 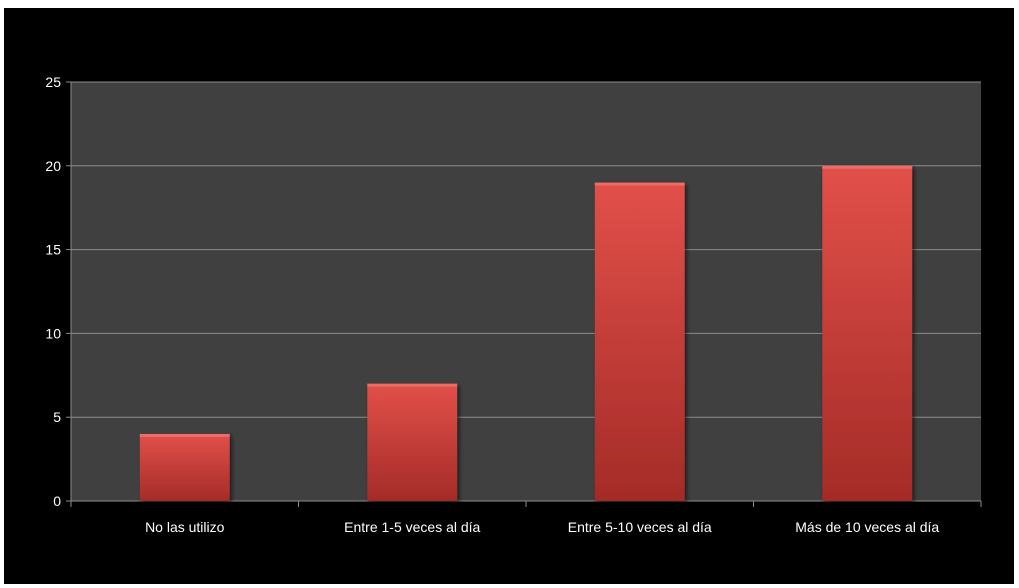 What do you see at coordinates (53, 333) in the screenshot?
I see `y-tick-label: 10` at bounding box center [53, 333].